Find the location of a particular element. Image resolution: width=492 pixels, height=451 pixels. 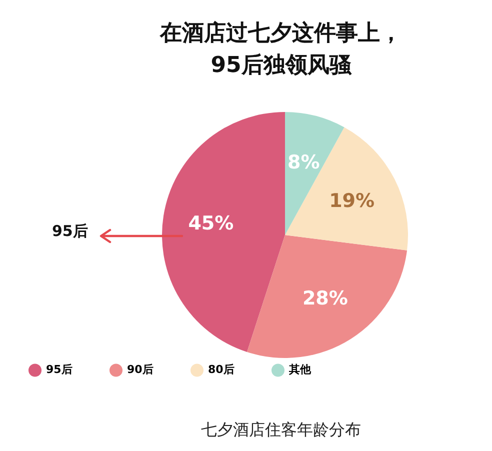

data-label: 19% is located at coordinates (352, 201).